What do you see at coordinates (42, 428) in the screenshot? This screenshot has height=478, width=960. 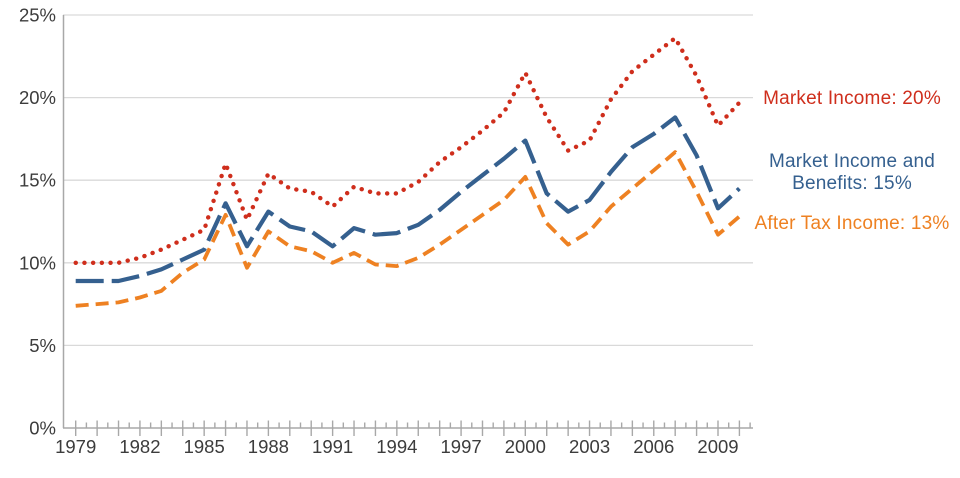 I see `y-axis-label-0: 0%` at bounding box center [42, 428].